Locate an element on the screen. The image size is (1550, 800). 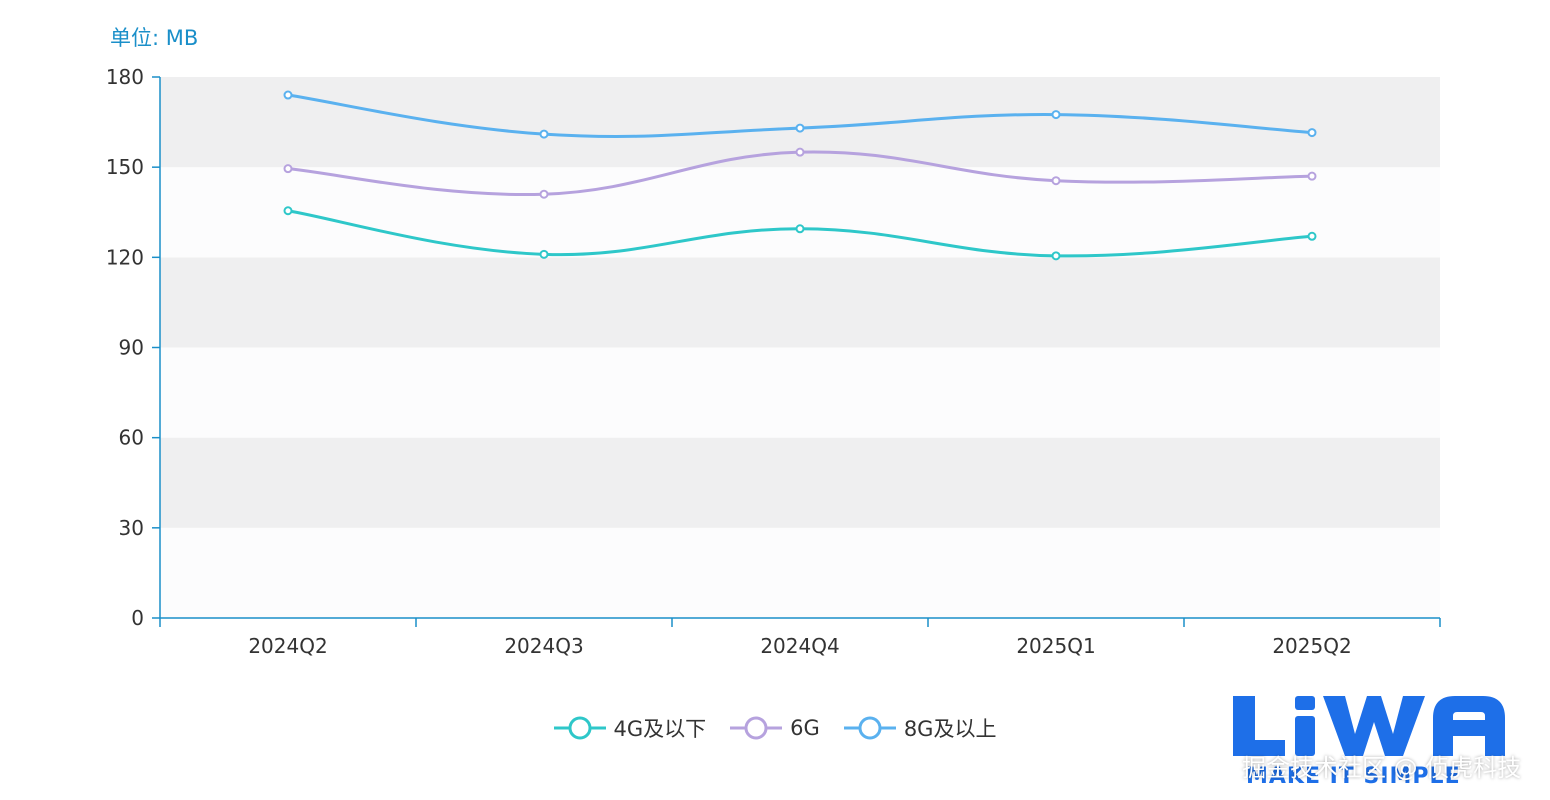
y-tick-label: 60 is located at coordinates (131, 438).